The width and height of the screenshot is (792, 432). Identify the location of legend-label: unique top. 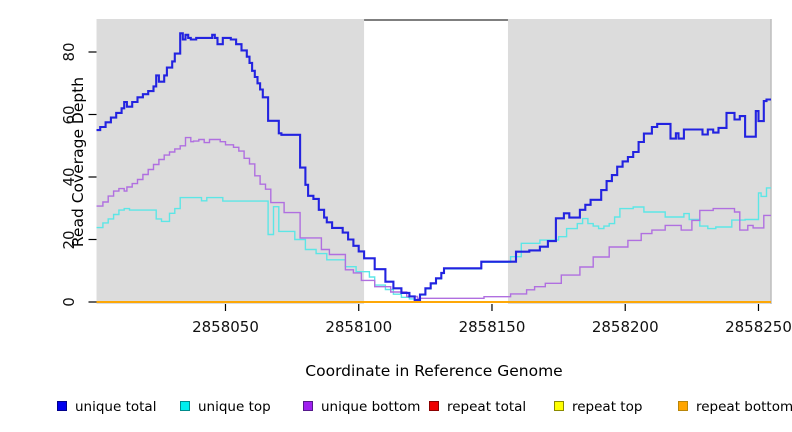
(234, 407).